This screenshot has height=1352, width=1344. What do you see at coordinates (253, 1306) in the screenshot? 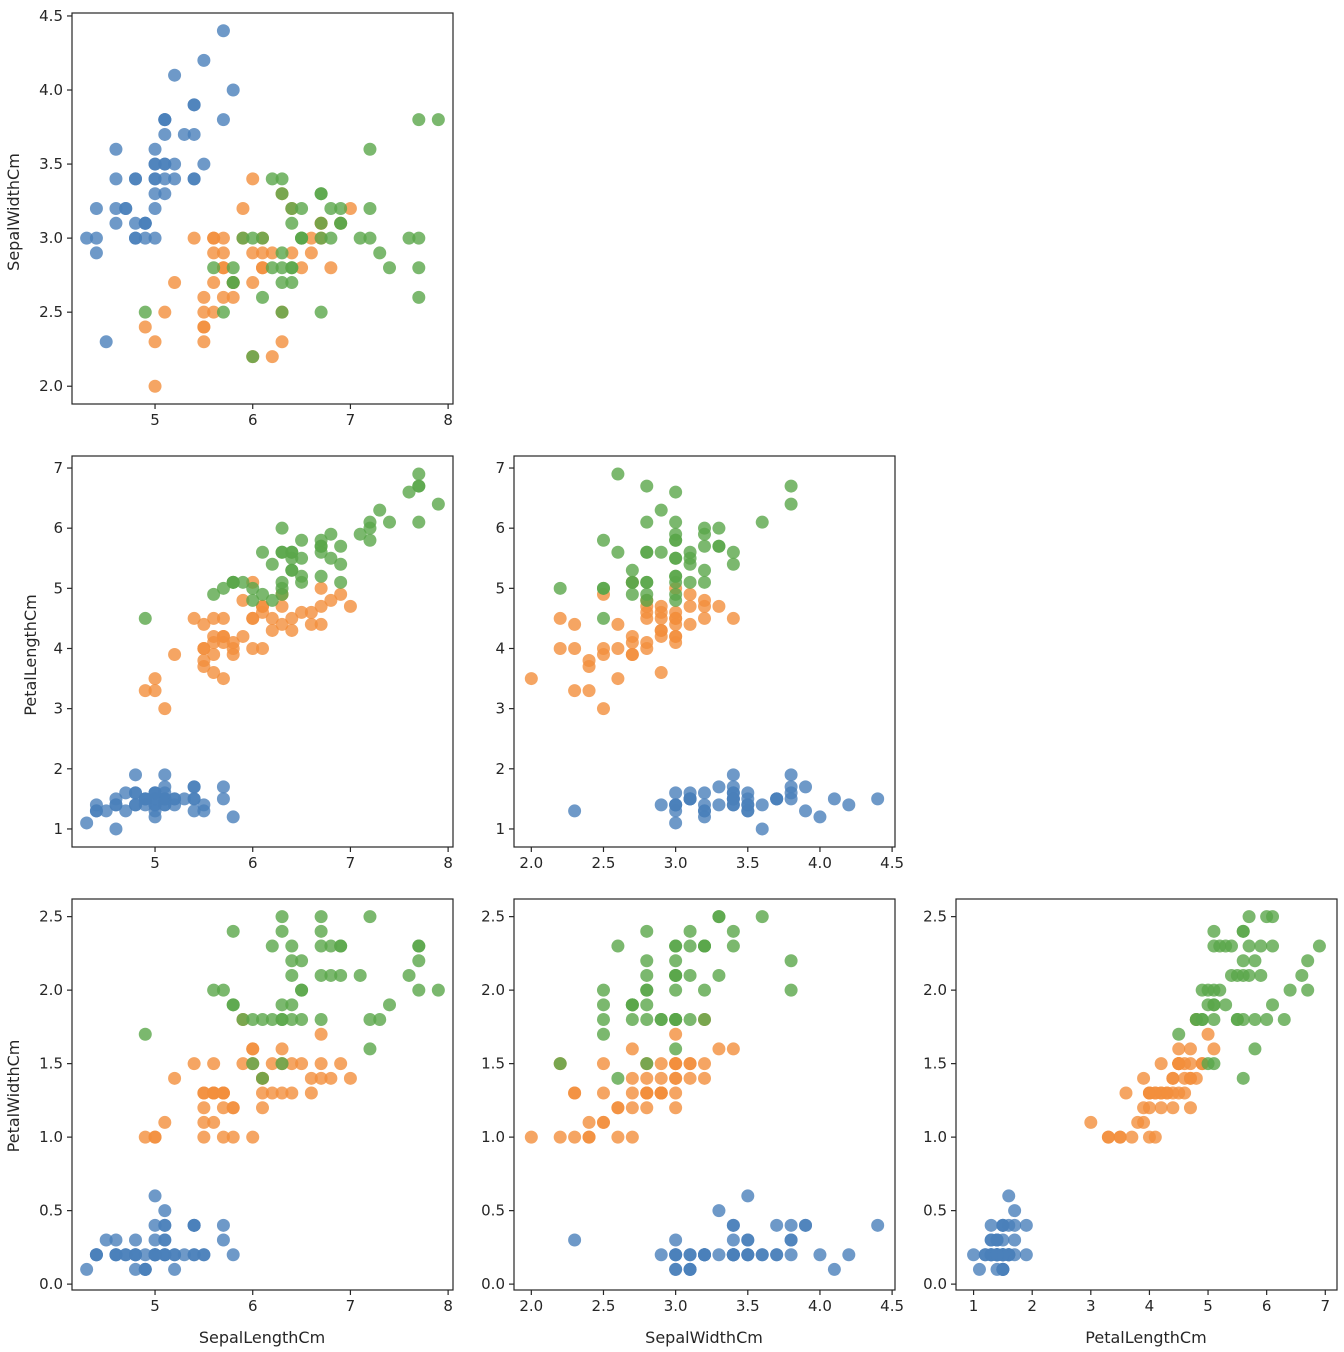
I see `x-tick-label: 6` at bounding box center [253, 1306].